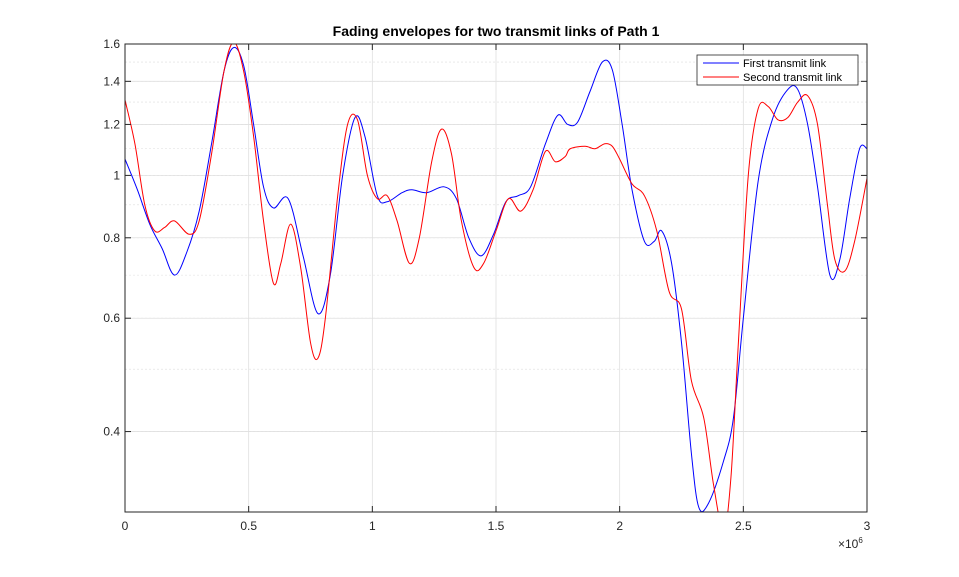 This screenshot has width=959, height=577. I want to click on x-tick-label: 2.5, so click(743, 526).